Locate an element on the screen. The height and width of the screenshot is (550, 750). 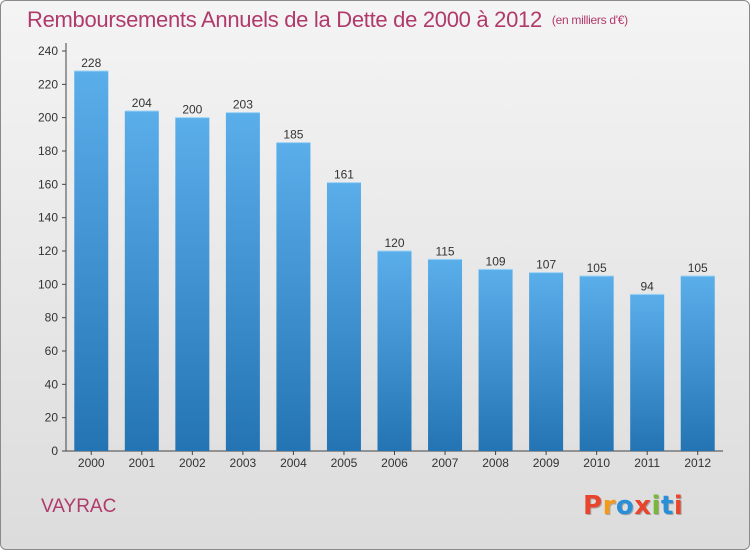
data-label: 203 is located at coordinates (243, 105).